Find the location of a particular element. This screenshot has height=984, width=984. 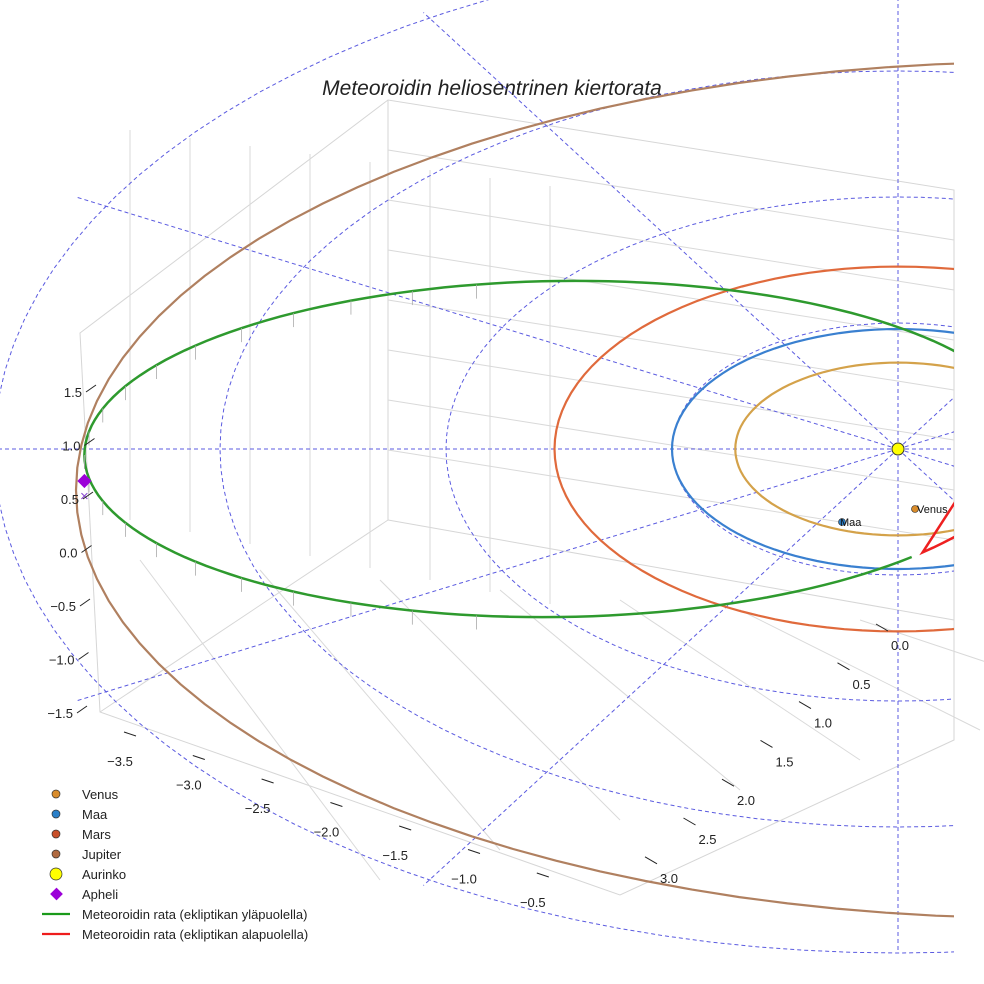

x-tick-label: −2.5 is located at coordinates (258, 808).